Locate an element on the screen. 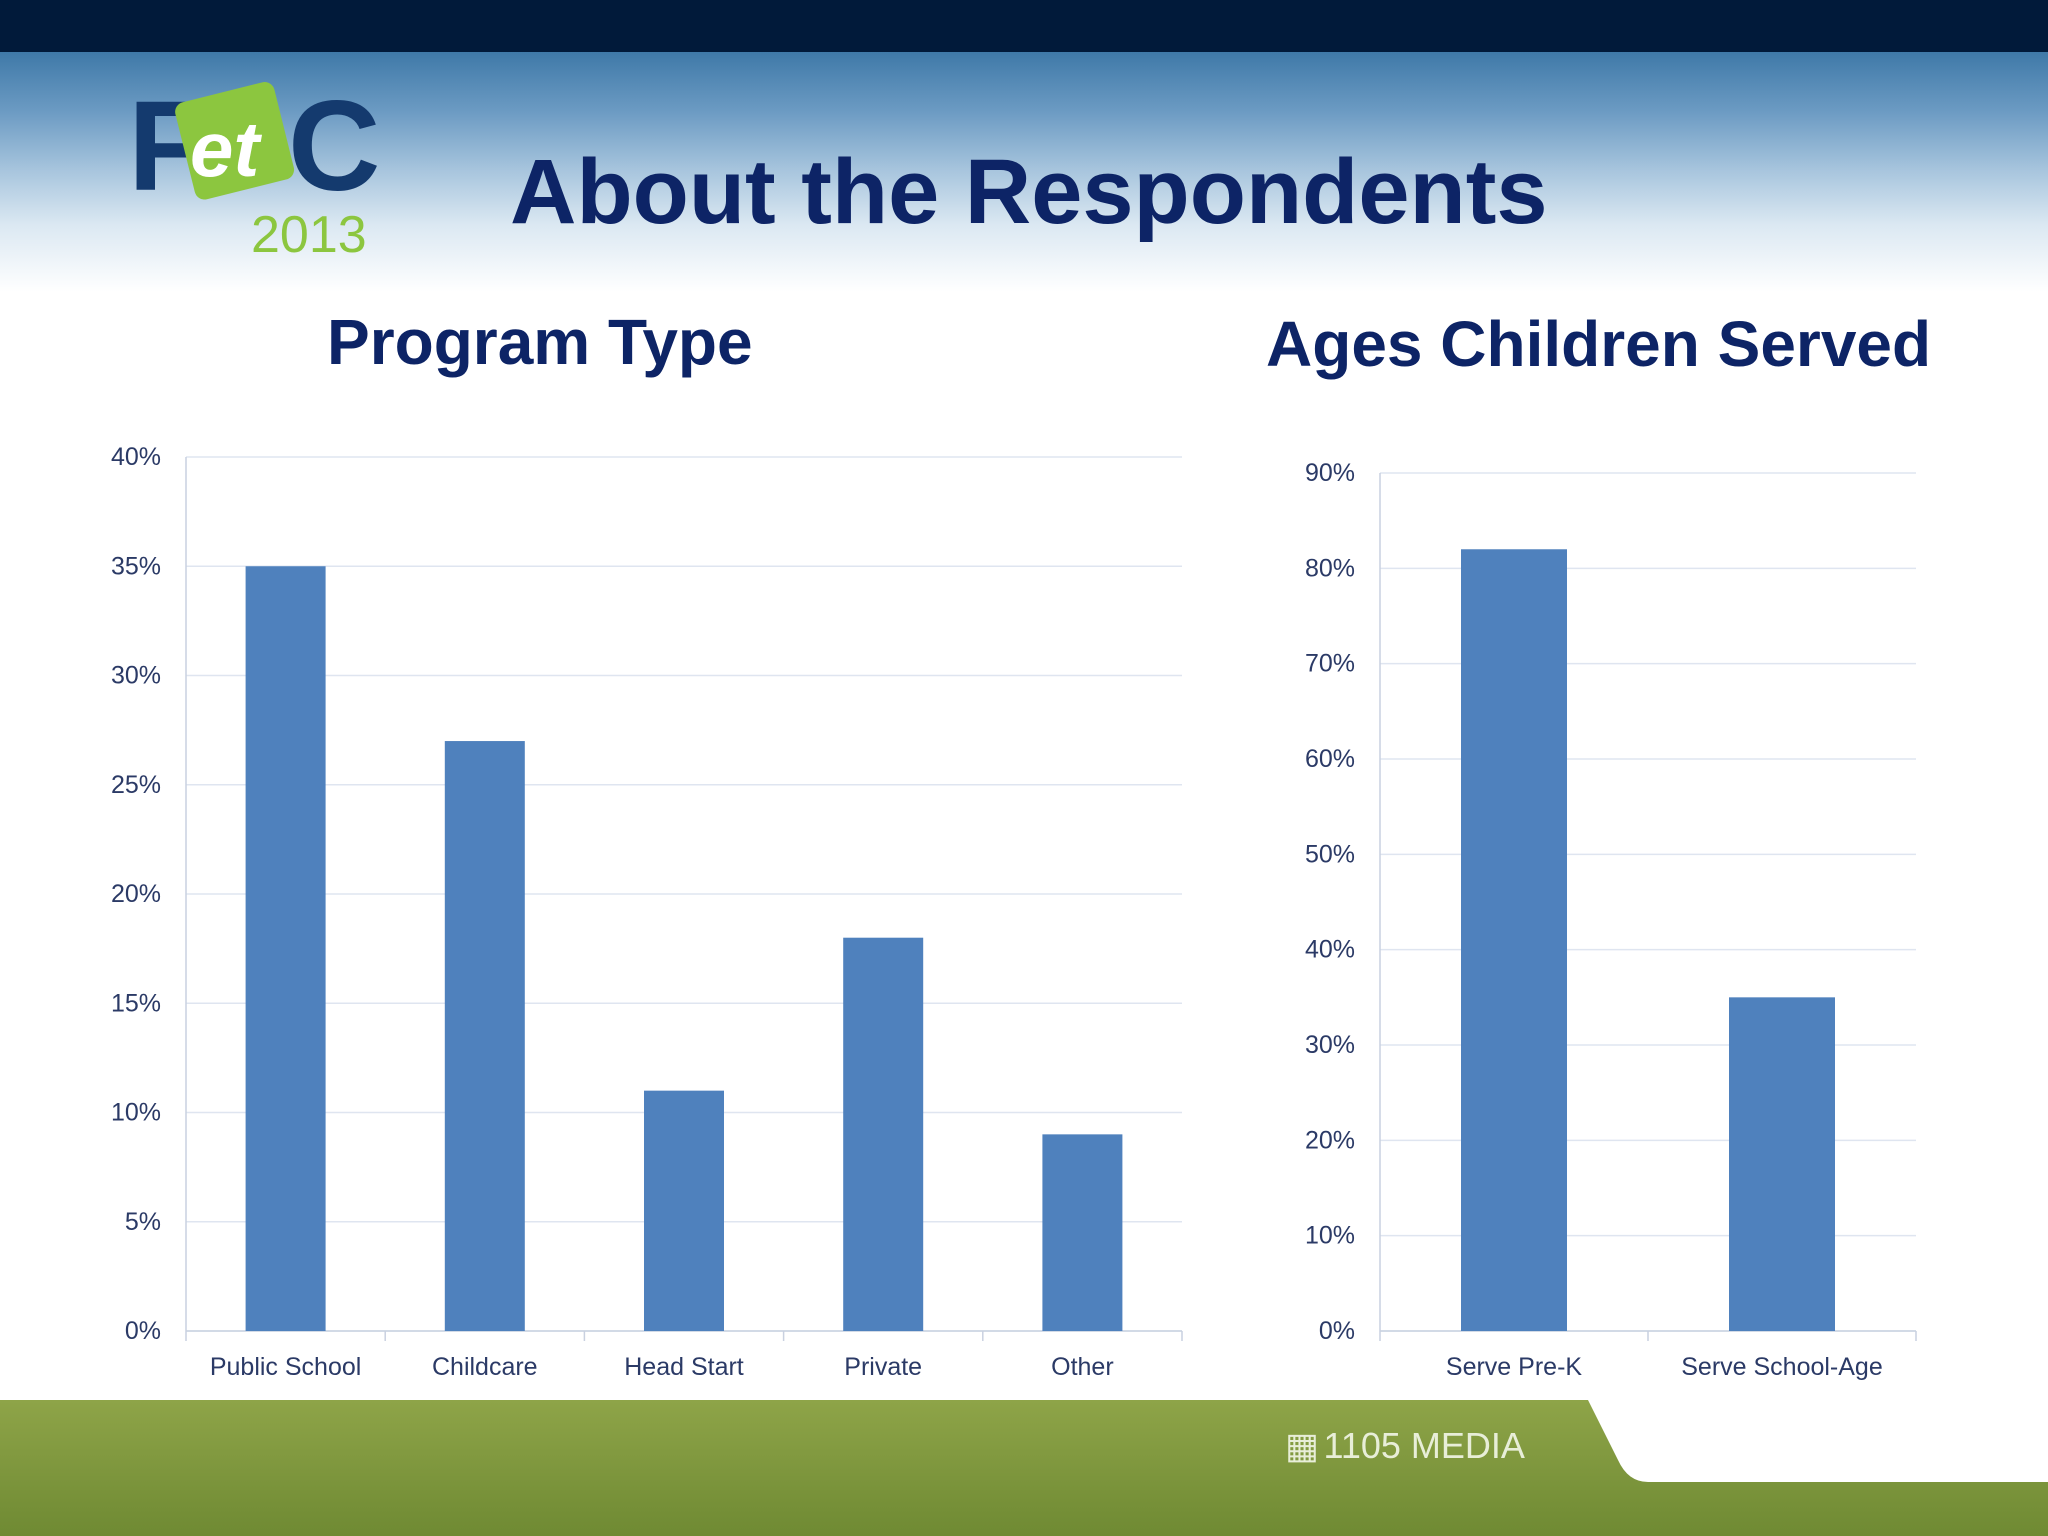  x-category-label: Serve School-Age is located at coordinates (1782, 1367).